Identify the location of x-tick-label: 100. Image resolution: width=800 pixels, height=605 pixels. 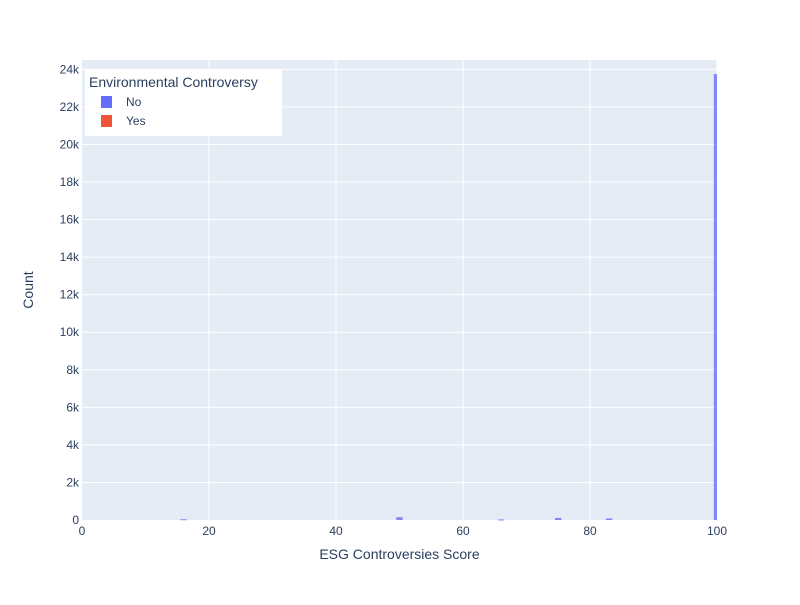
(717, 531).